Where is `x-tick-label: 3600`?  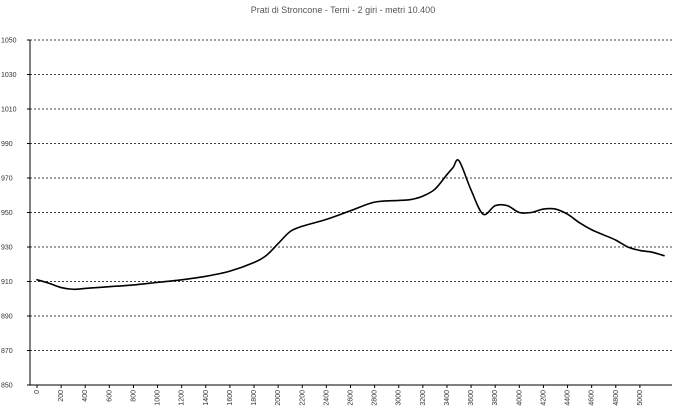 x-tick-label: 3600 is located at coordinates (471, 398).